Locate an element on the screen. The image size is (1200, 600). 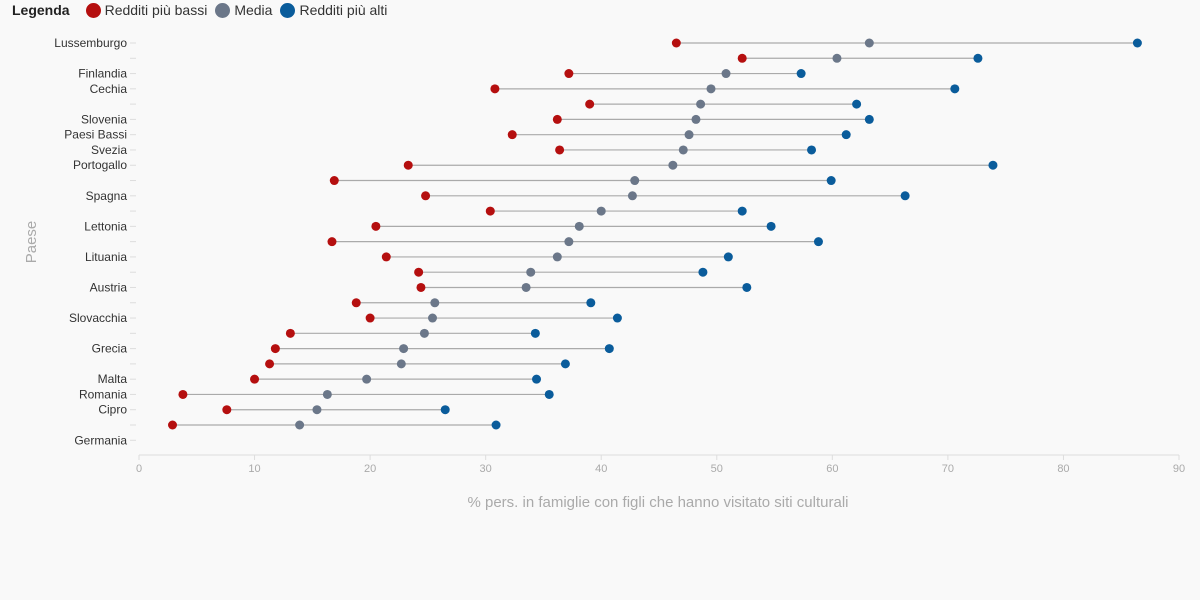
chart-row: Lituania is located at coordinates (409, 257).